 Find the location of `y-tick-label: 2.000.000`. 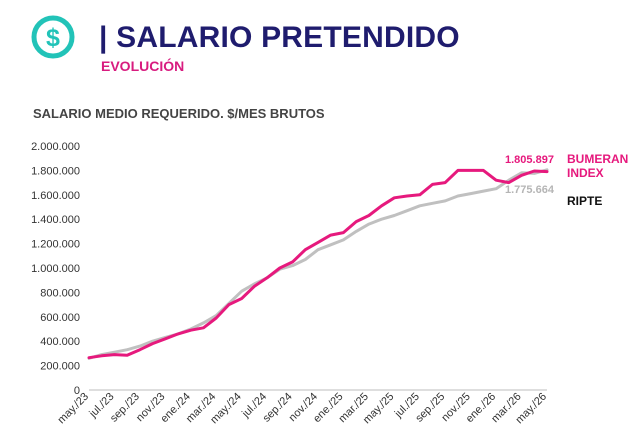

y-tick-label: 2.000.000 is located at coordinates (55, 147).